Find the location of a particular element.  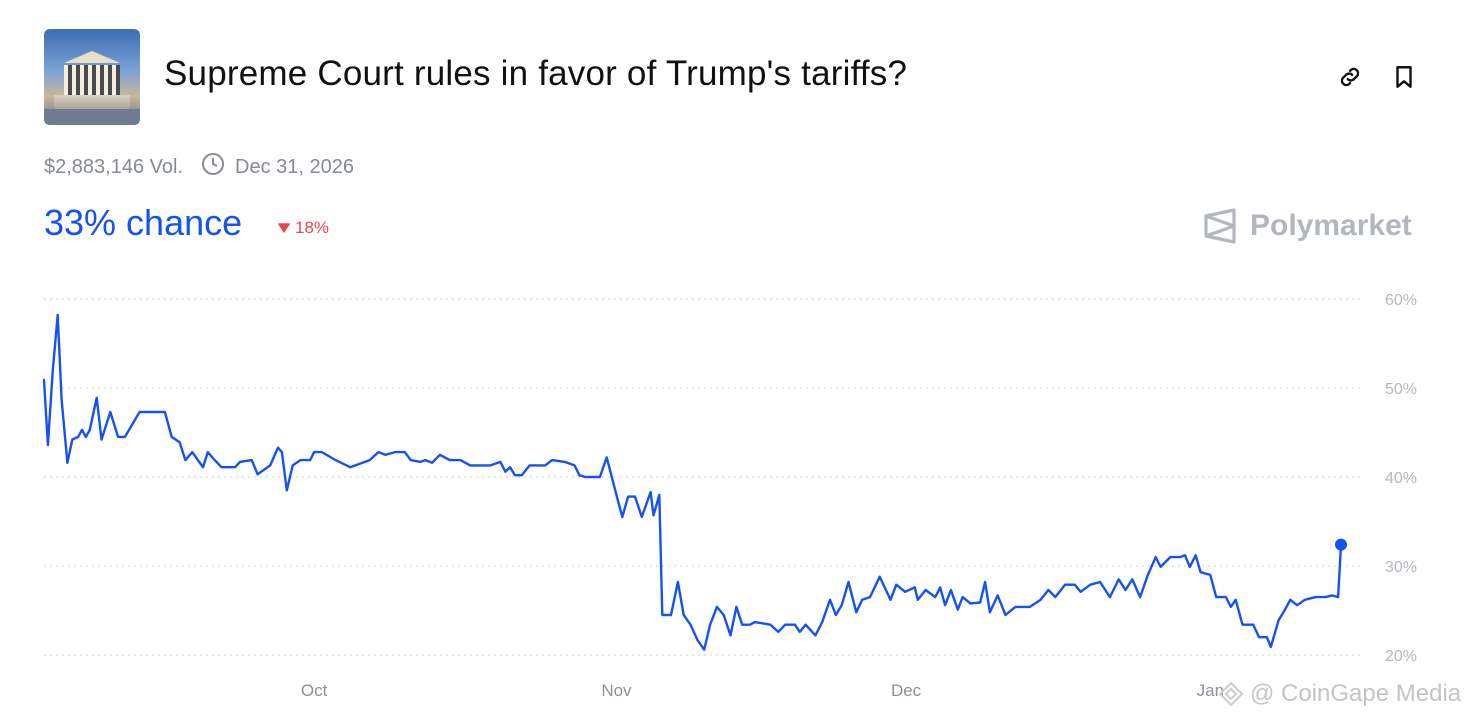

polymarket-logo-icon is located at coordinates (1220, 226).